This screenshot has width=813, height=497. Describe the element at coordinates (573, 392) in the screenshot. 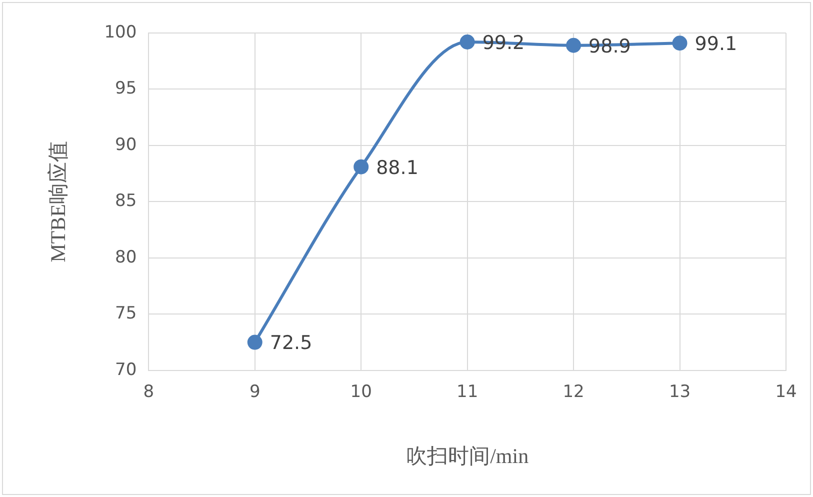

I see `x-tick-label: 12` at that location.